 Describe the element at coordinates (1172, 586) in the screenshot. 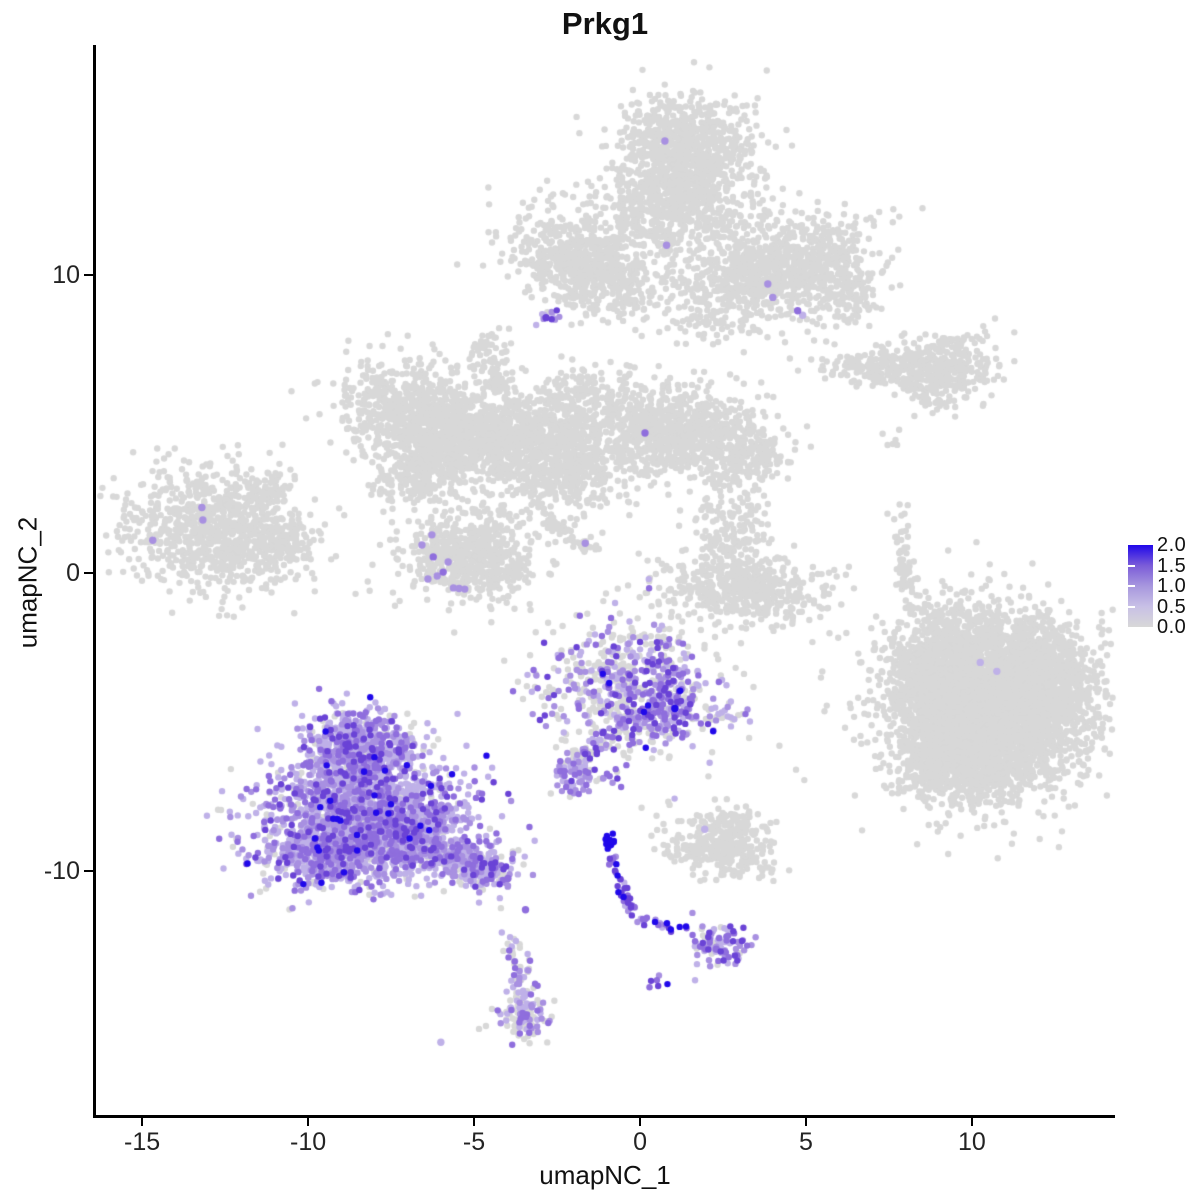

I see `legend-tick-label: 1.0` at that location.